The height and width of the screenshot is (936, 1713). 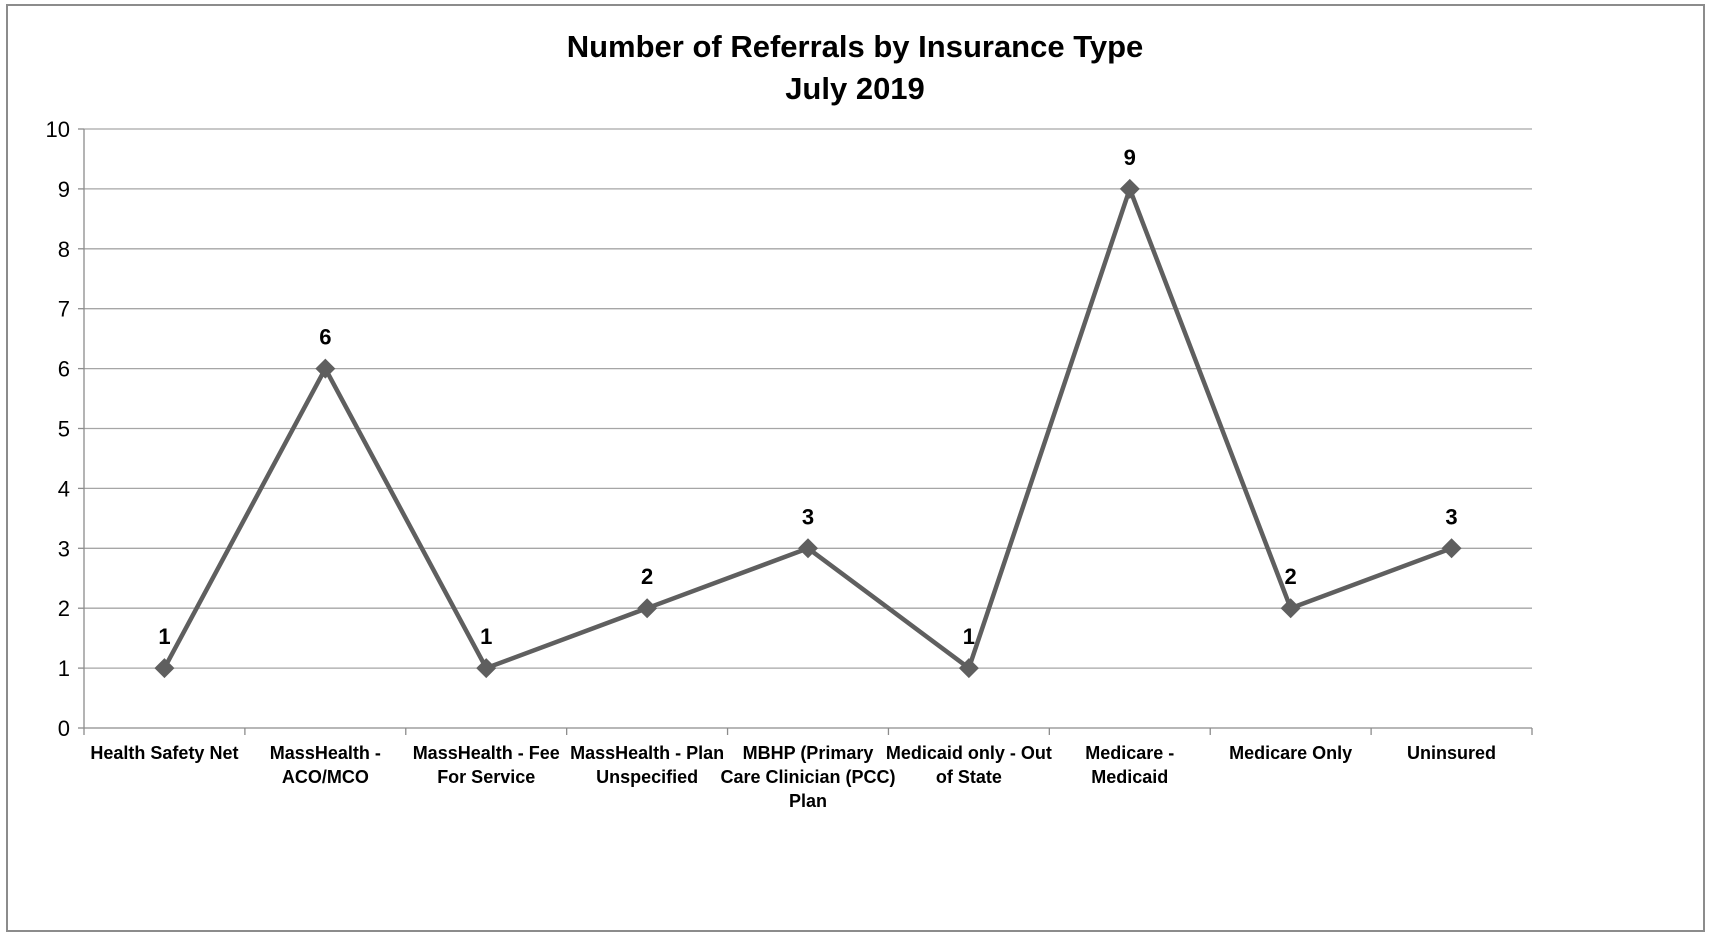 I want to click on x-tick-label: Uninsured, so click(x=1451, y=753).